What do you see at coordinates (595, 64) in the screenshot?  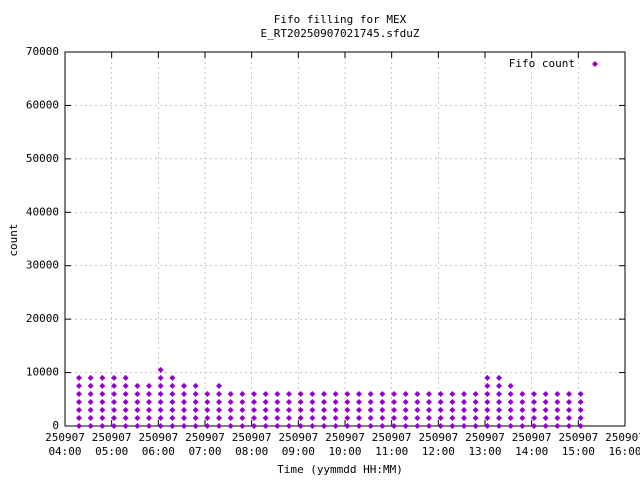 I see `legend-marker` at bounding box center [595, 64].